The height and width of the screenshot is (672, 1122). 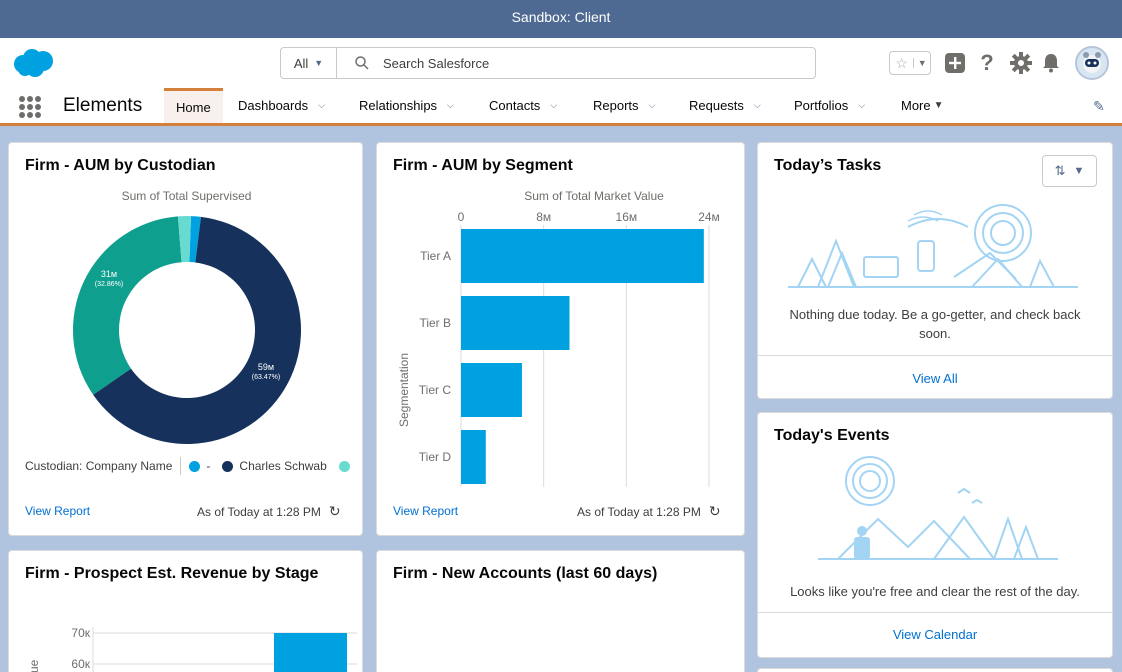 What do you see at coordinates (935, 378) in the screenshot?
I see `view-all-tasks-link: View All` at bounding box center [935, 378].